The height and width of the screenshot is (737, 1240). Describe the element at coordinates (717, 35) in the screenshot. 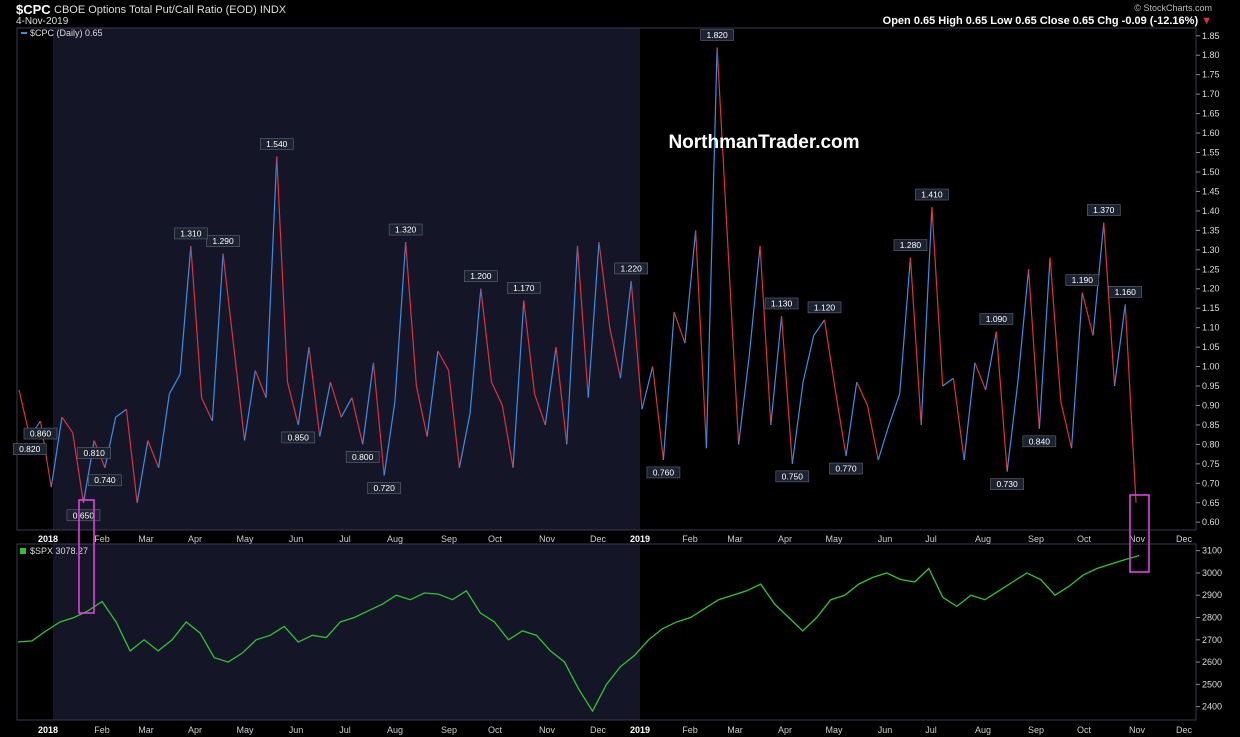

I see `cpc-value-callout: 1.820` at that location.